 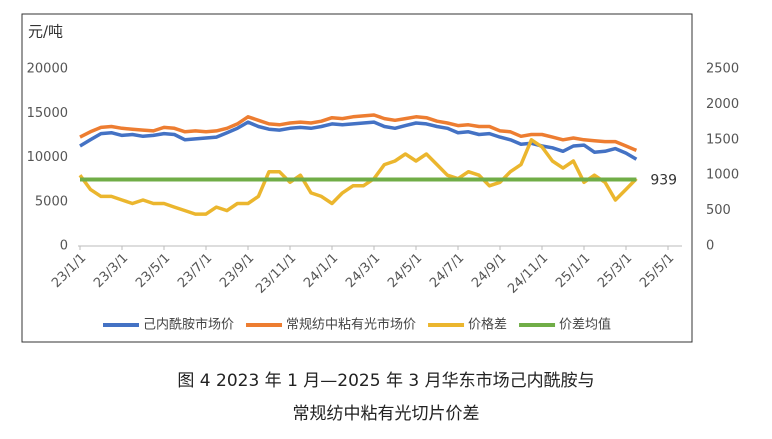 I want to click on y-tick-label: 15000, so click(x=47, y=113).